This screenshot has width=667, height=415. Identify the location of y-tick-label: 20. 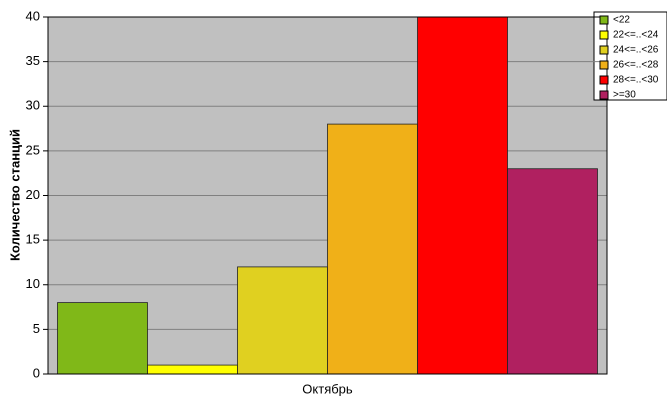
(33, 194).